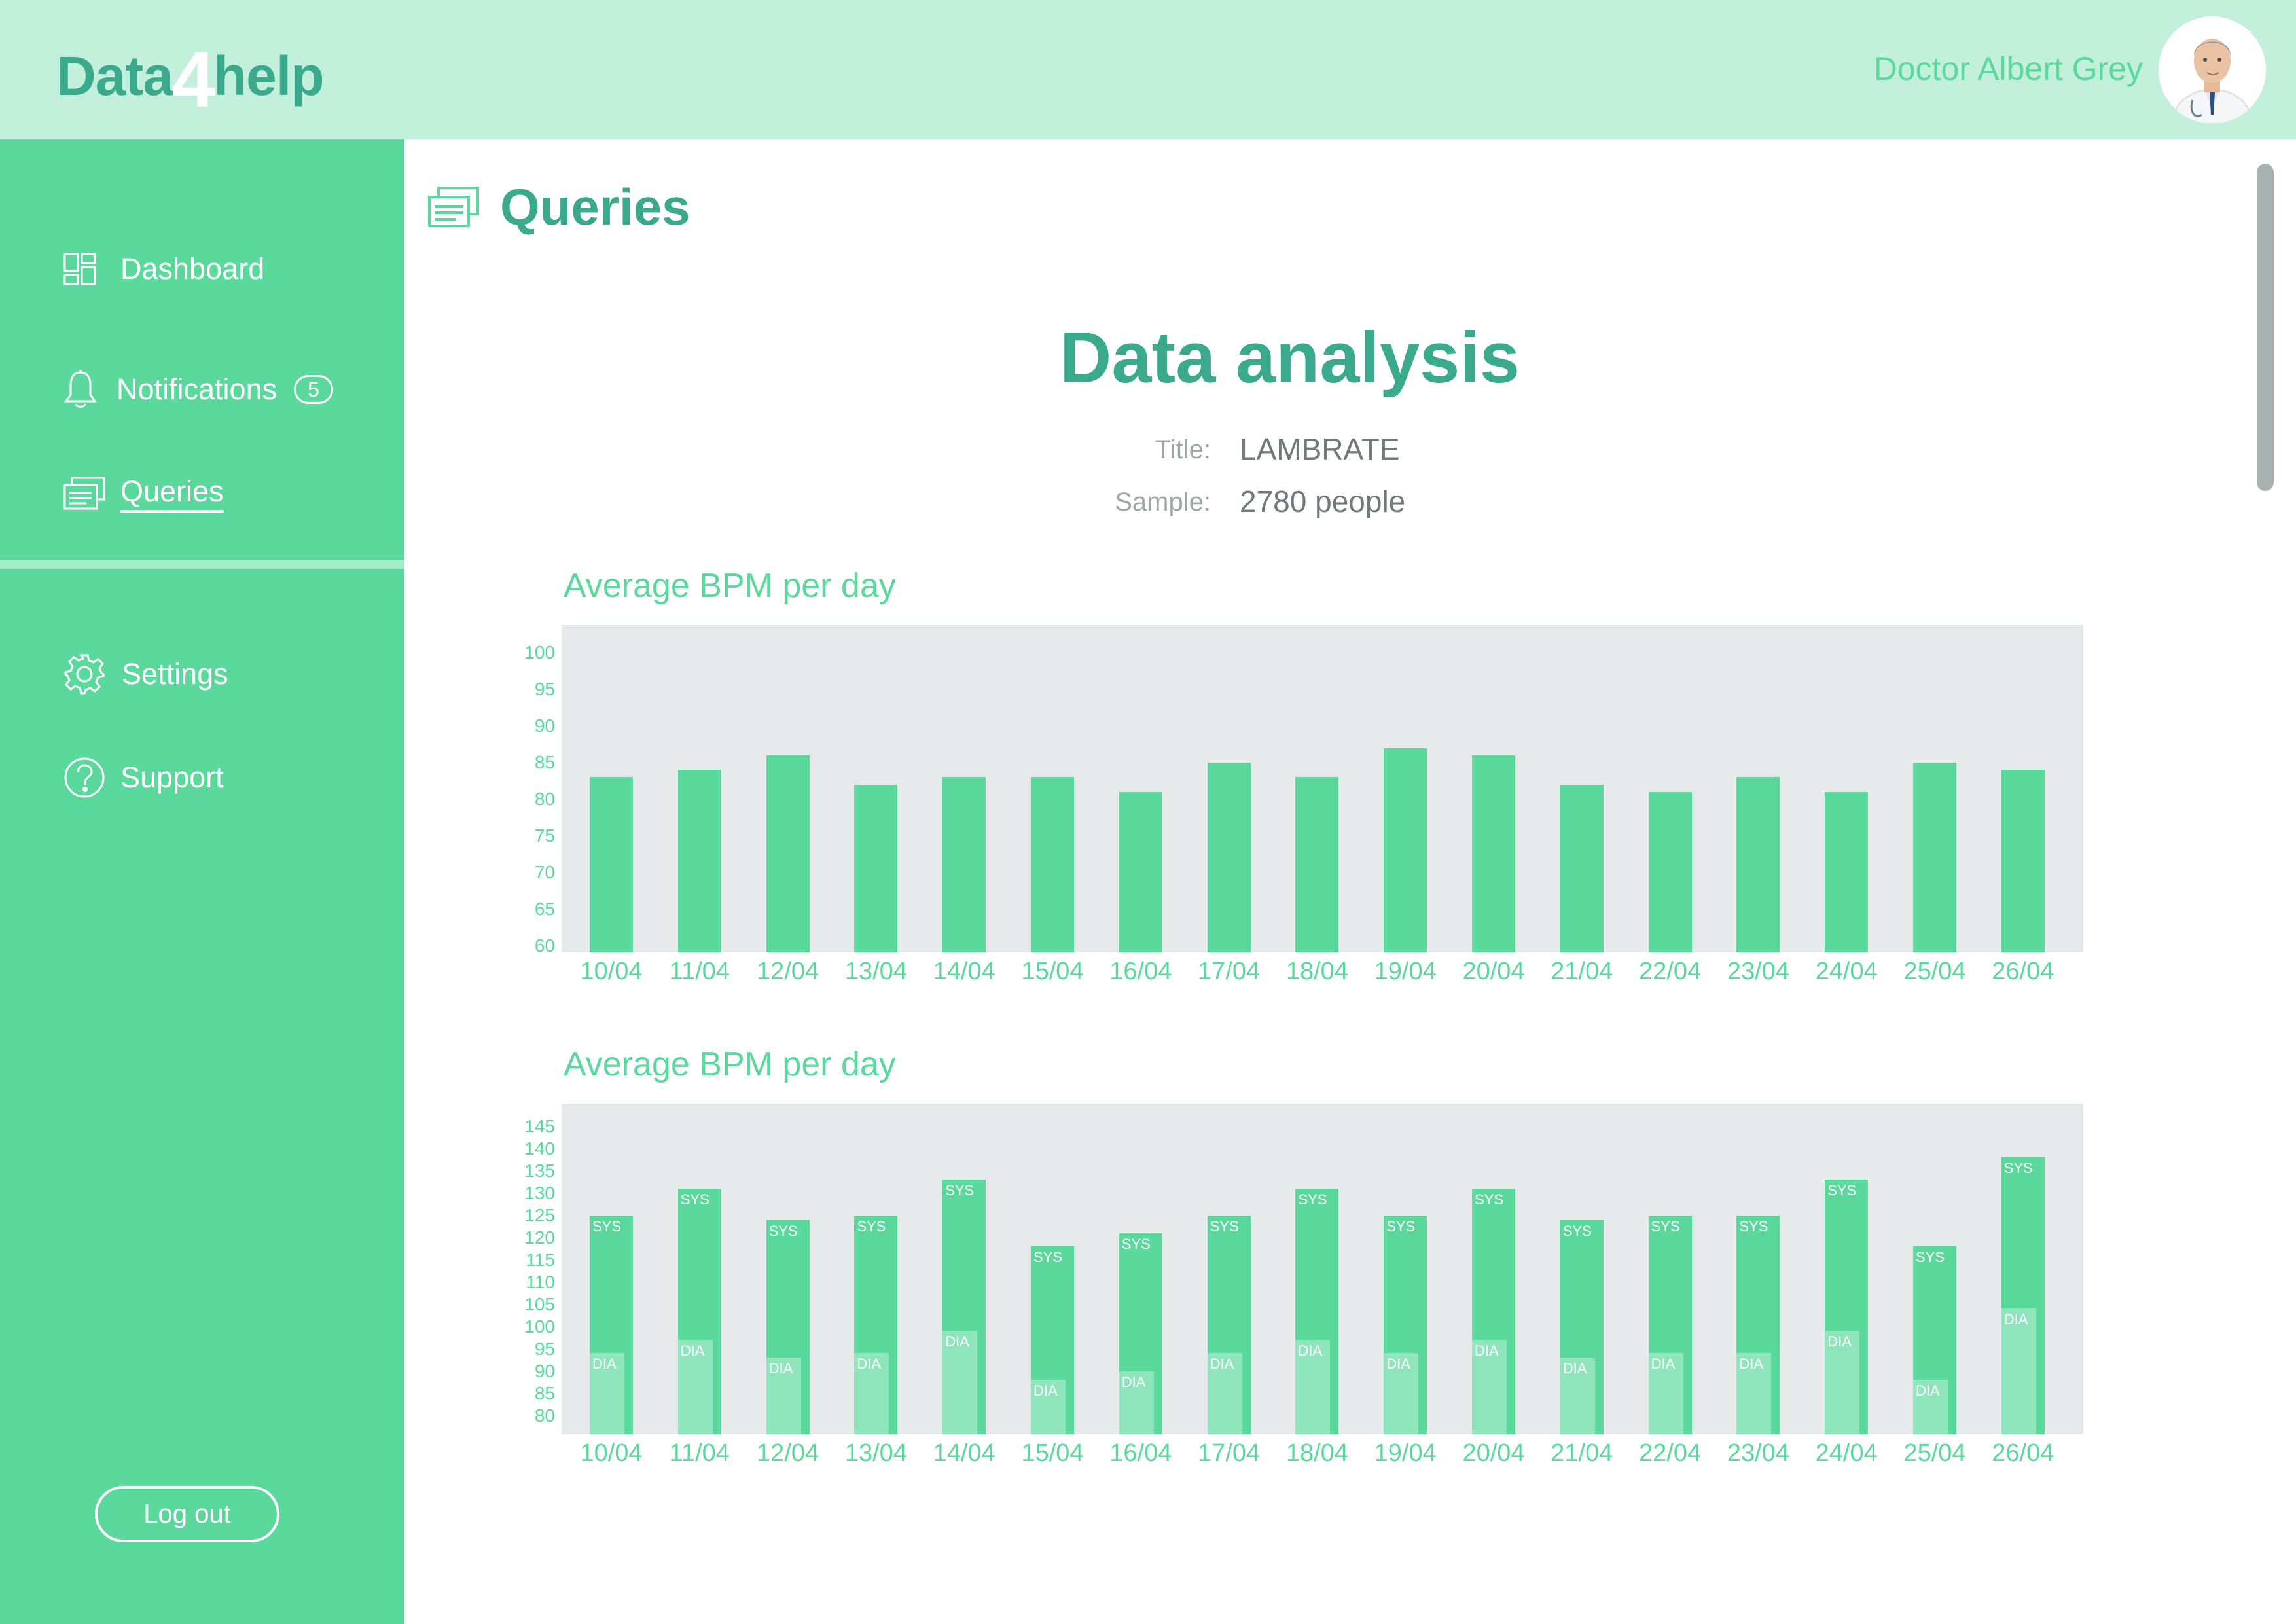 The image size is (2296, 1624). I want to click on vertical-scrollbar, so click(2265, 327).